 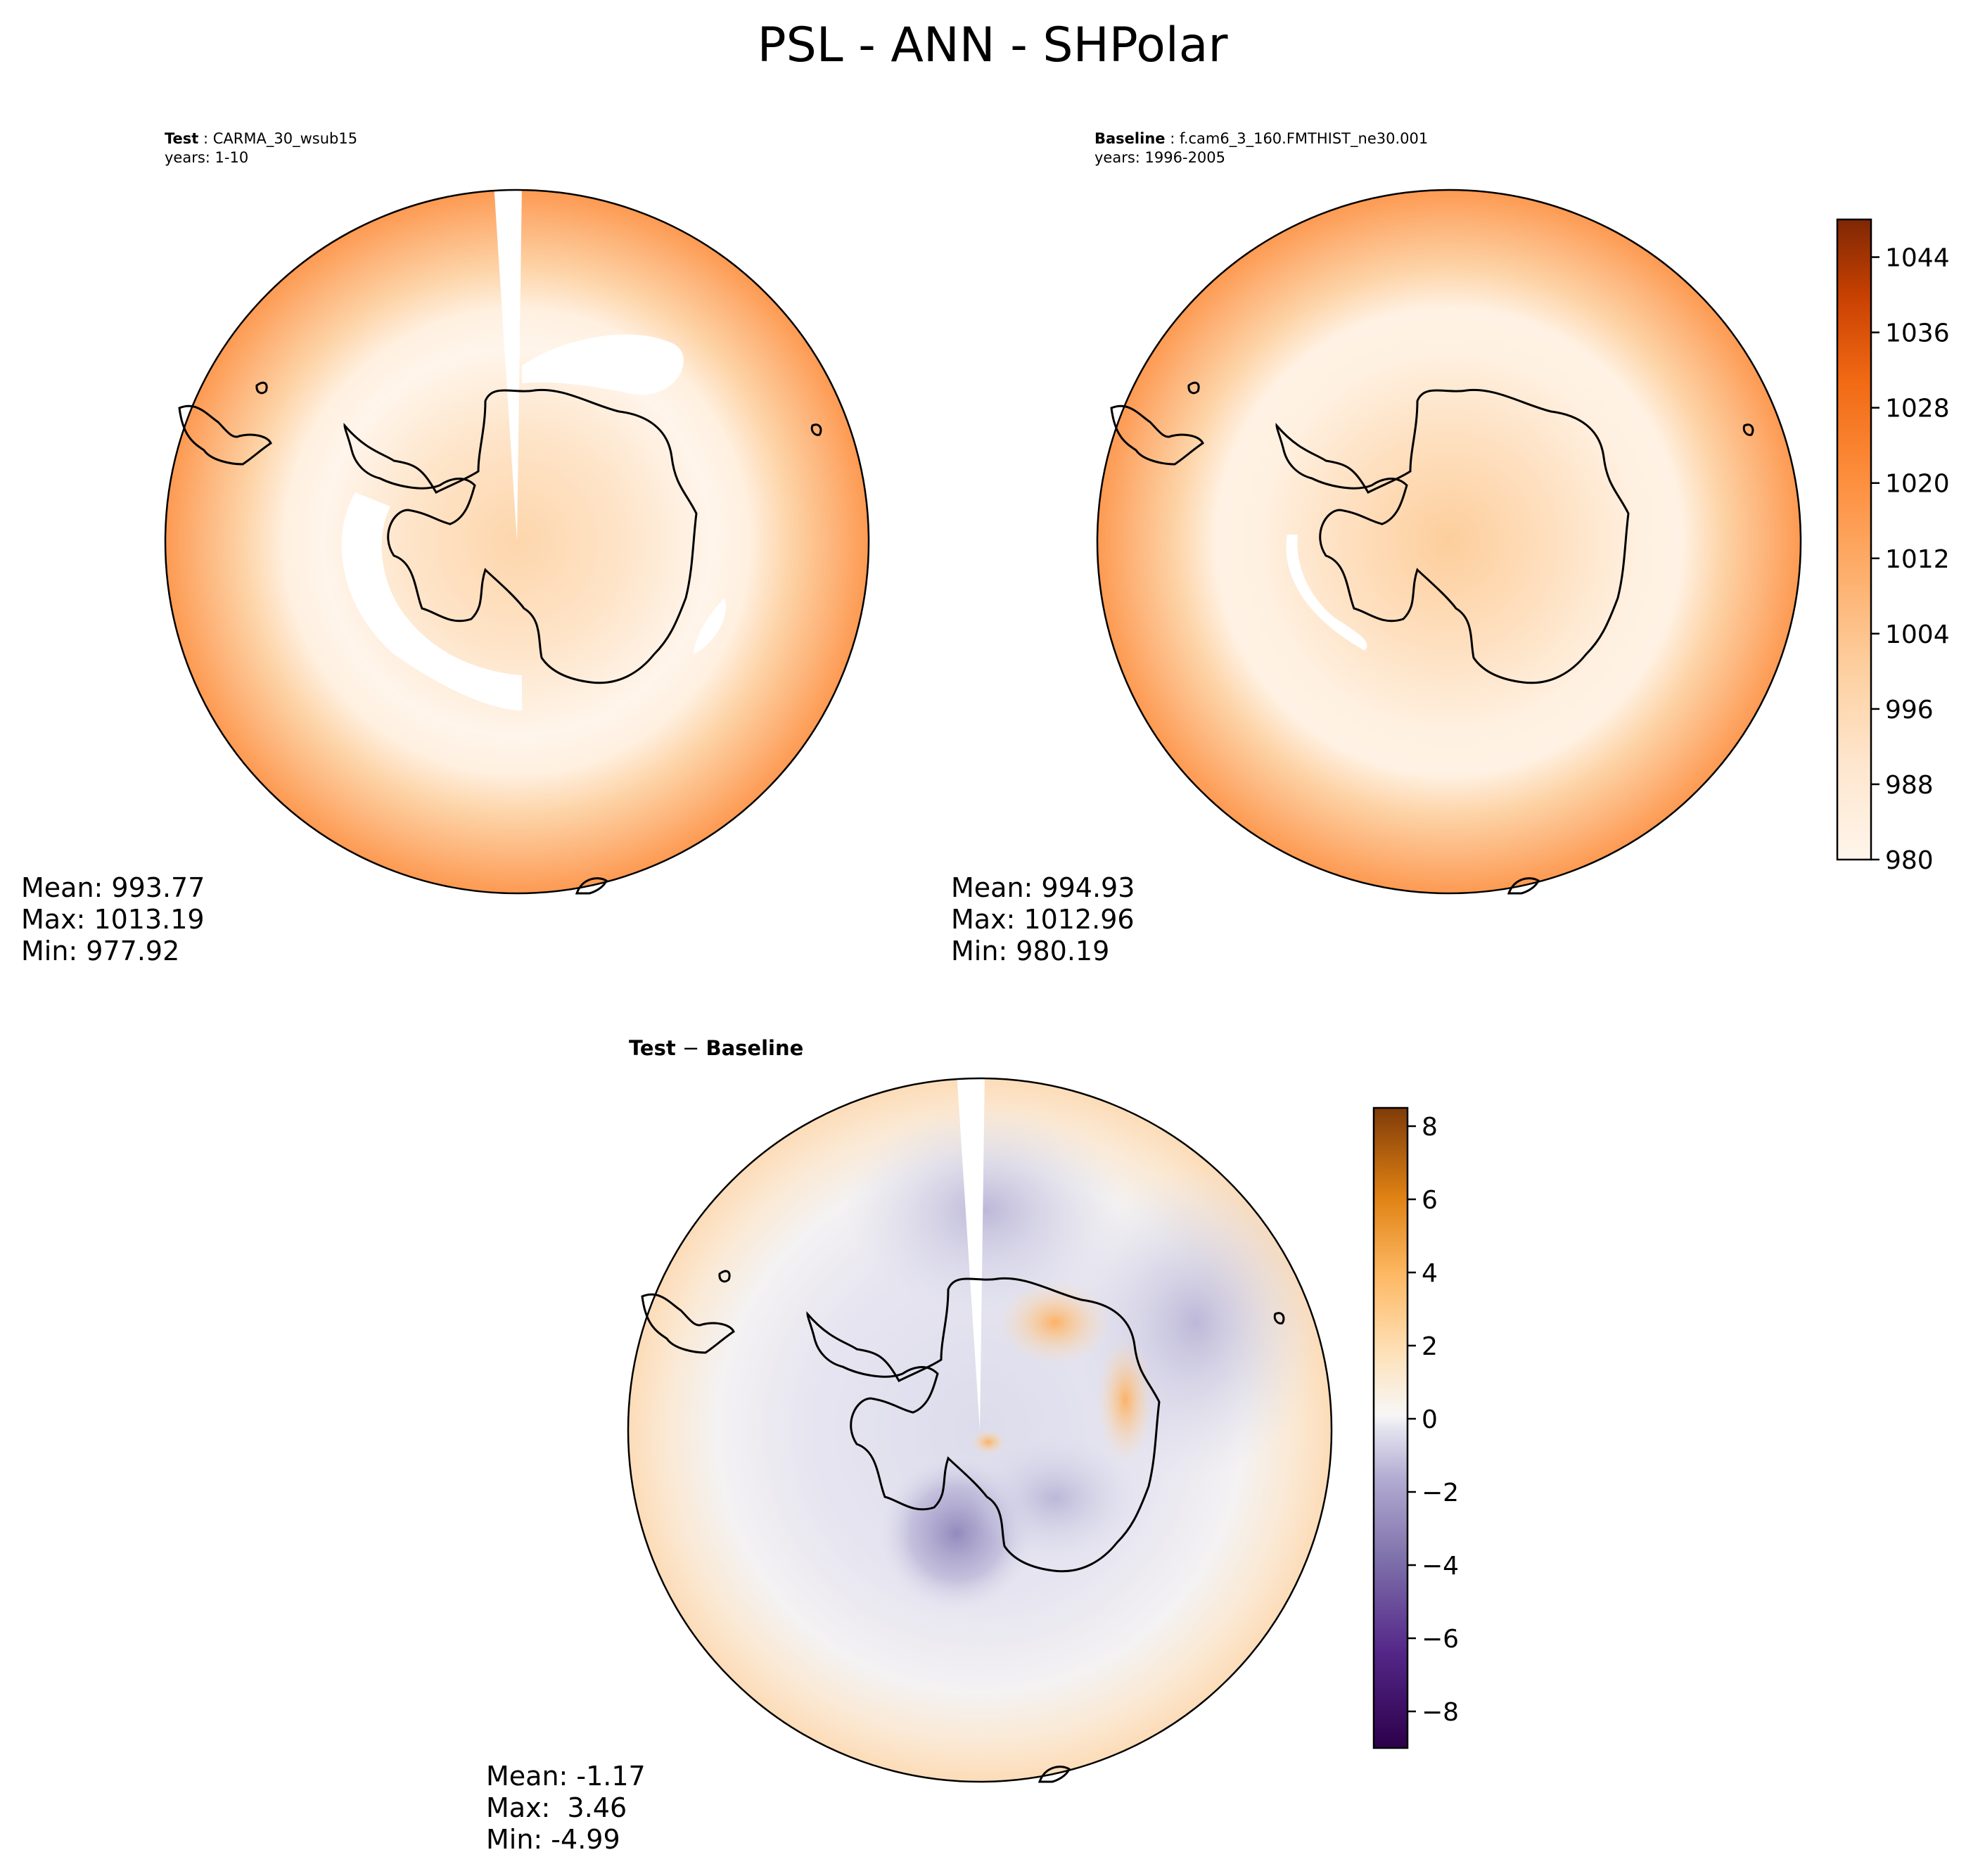 I want to click on diff-missing-wedge, so click(x=971, y=1254).